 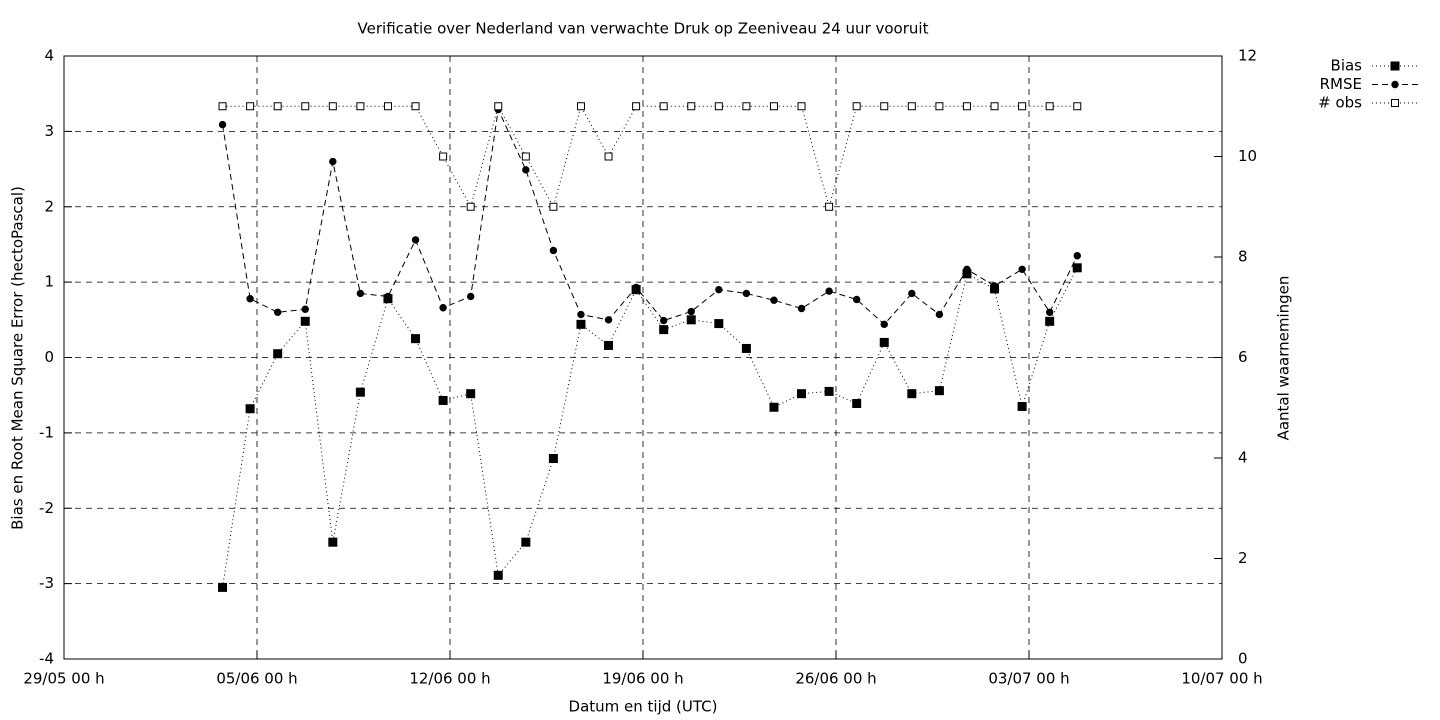 I want to click on y2-tick-label: 6, so click(x=1243, y=357).